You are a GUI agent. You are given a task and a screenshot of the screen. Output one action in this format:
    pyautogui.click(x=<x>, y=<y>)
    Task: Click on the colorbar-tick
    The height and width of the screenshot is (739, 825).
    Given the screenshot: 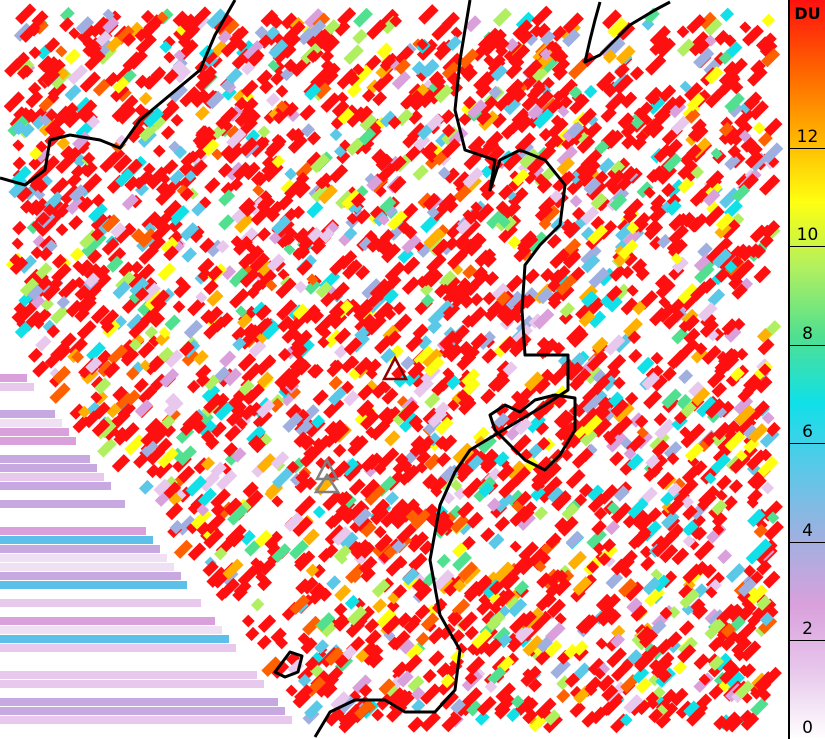 What is the action you would take?
    pyautogui.click(x=807, y=444)
    